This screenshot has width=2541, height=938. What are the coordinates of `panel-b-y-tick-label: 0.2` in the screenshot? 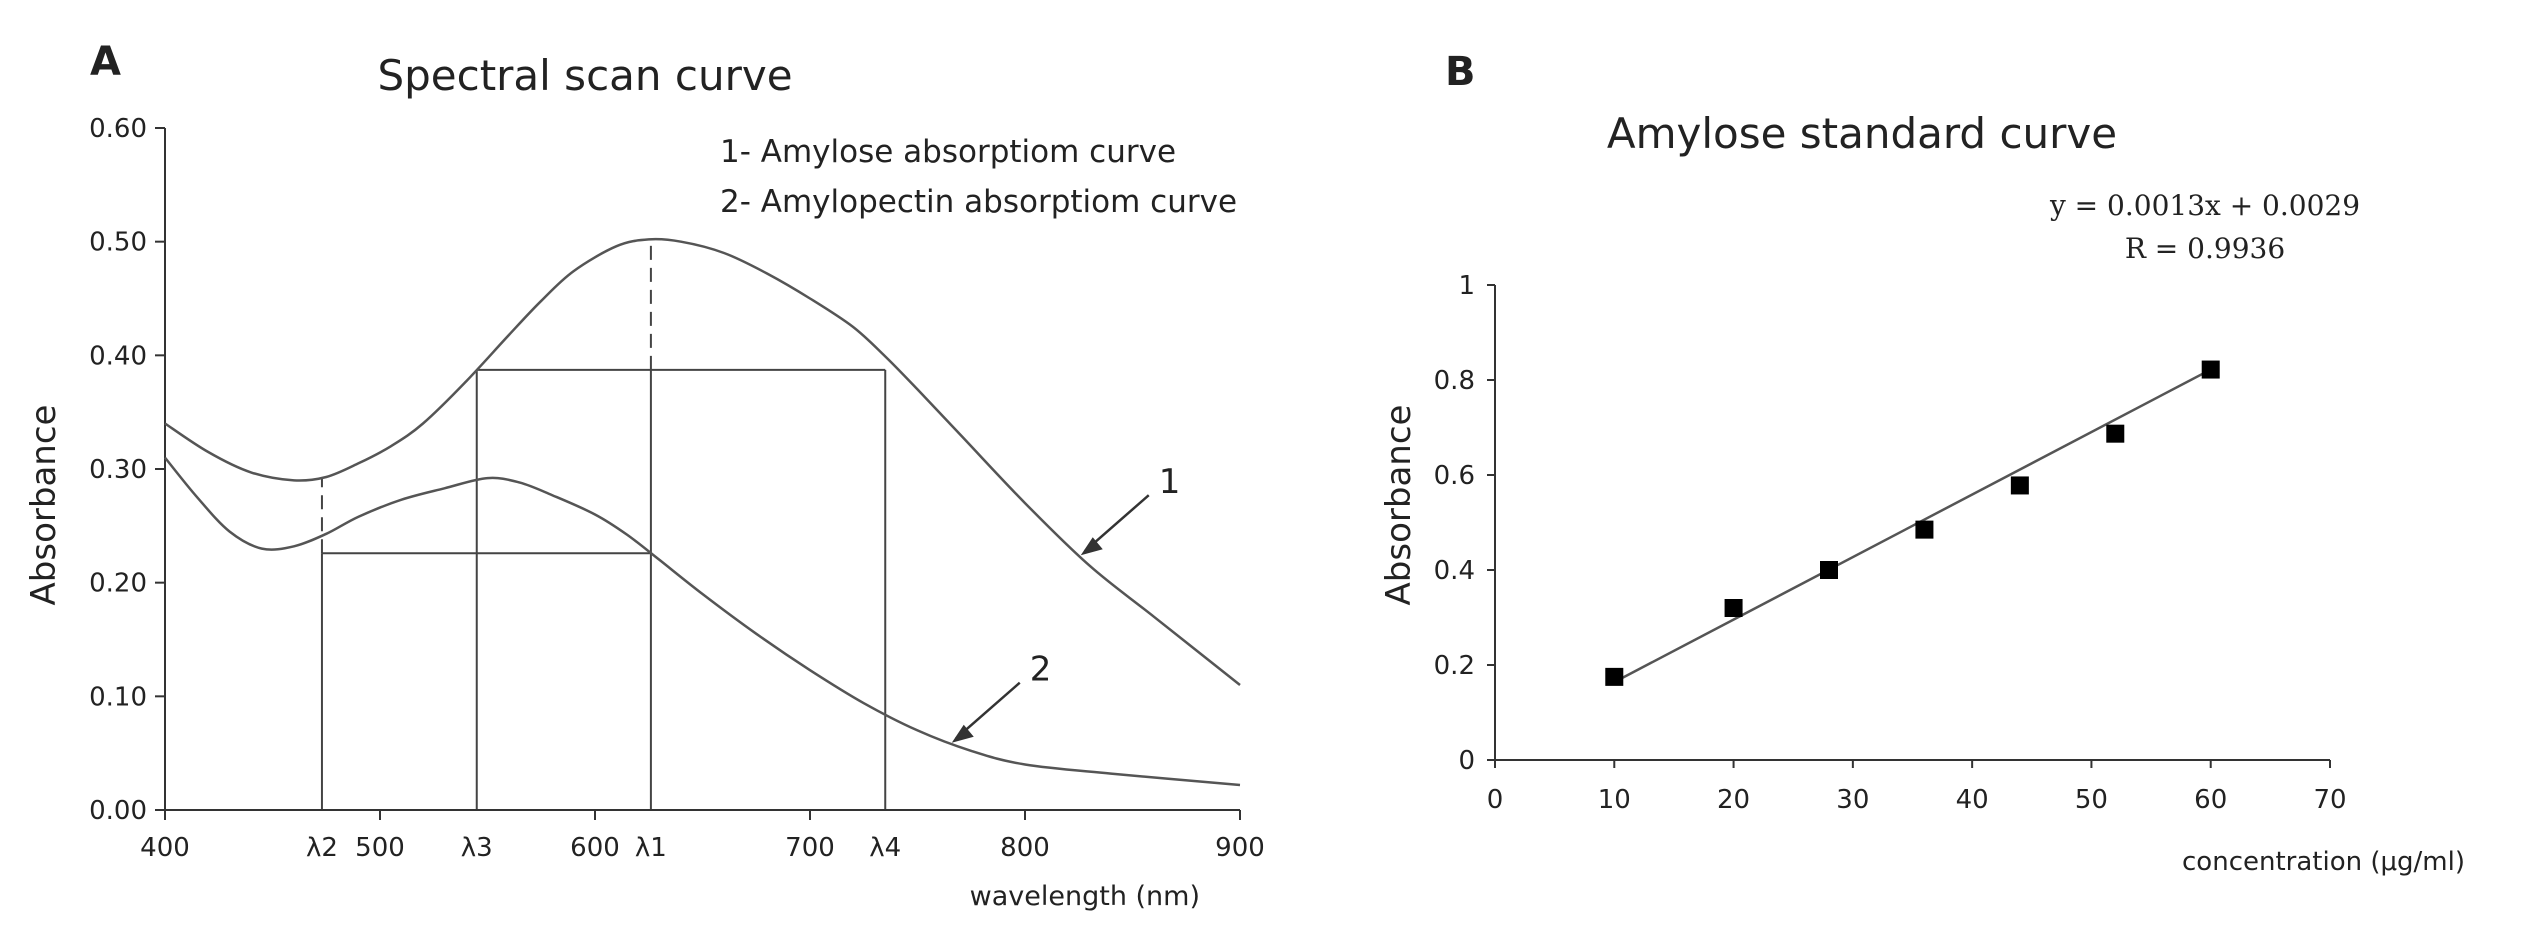 It's located at (1454, 666).